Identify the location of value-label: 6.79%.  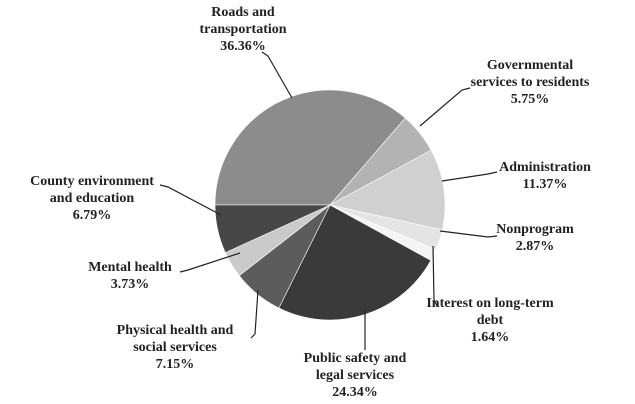
(92, 215).